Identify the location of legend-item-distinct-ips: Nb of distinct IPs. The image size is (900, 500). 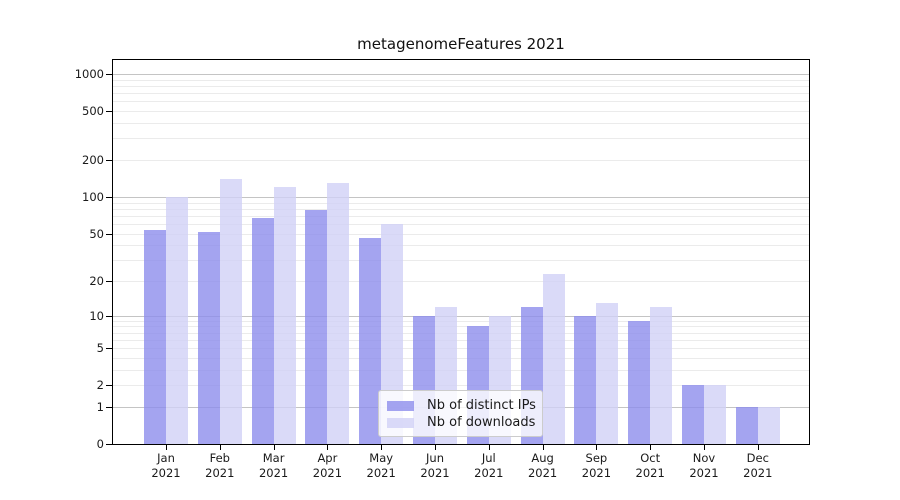
(461, 405).